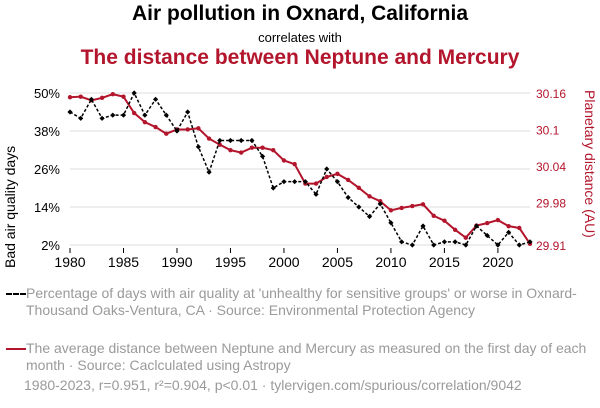 The image size is (600, 408). I want to click on chart-title-secondary: The distance between Neptune and Mercury, so click(300, 57).